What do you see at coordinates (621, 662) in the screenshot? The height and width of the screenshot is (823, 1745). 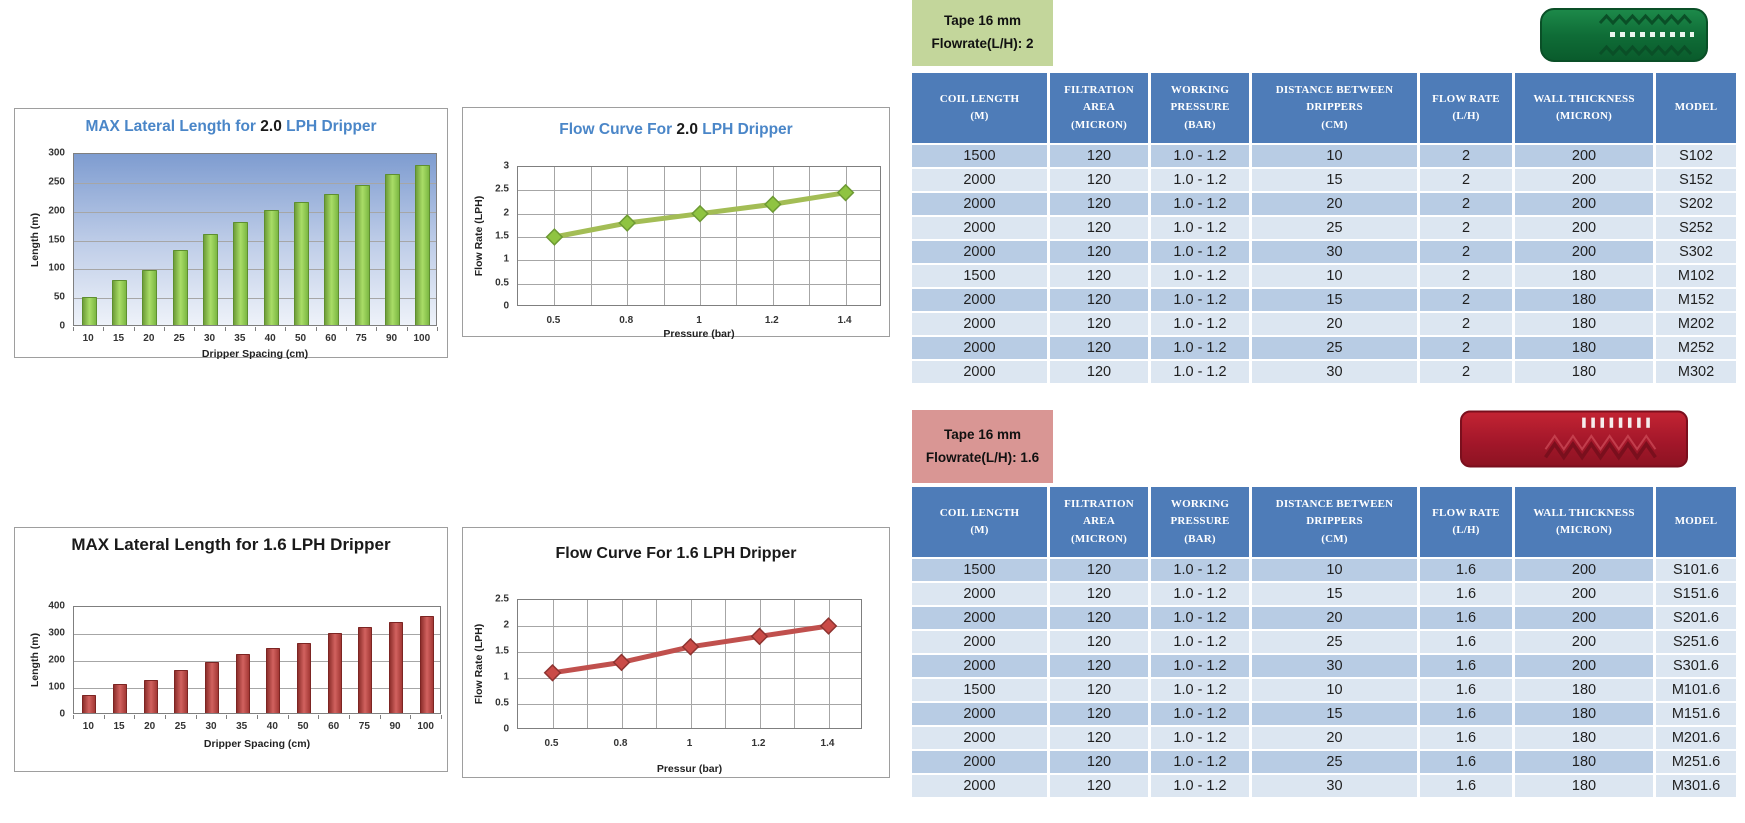 I see `data-point-marker` at bounding box center [621, 662].